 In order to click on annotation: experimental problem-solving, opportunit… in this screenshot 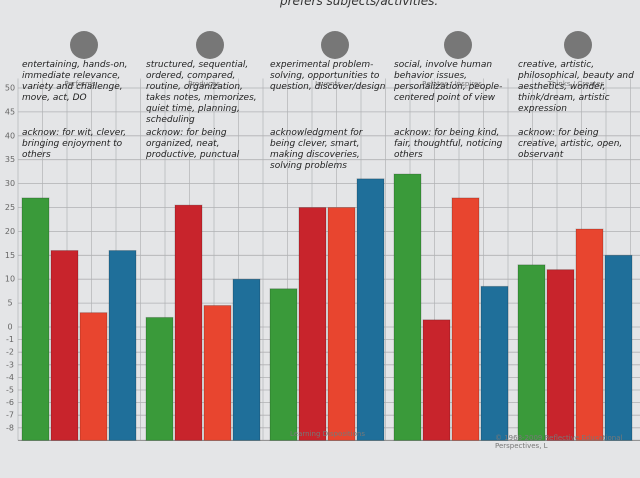, I will do `click(328, 76)`.